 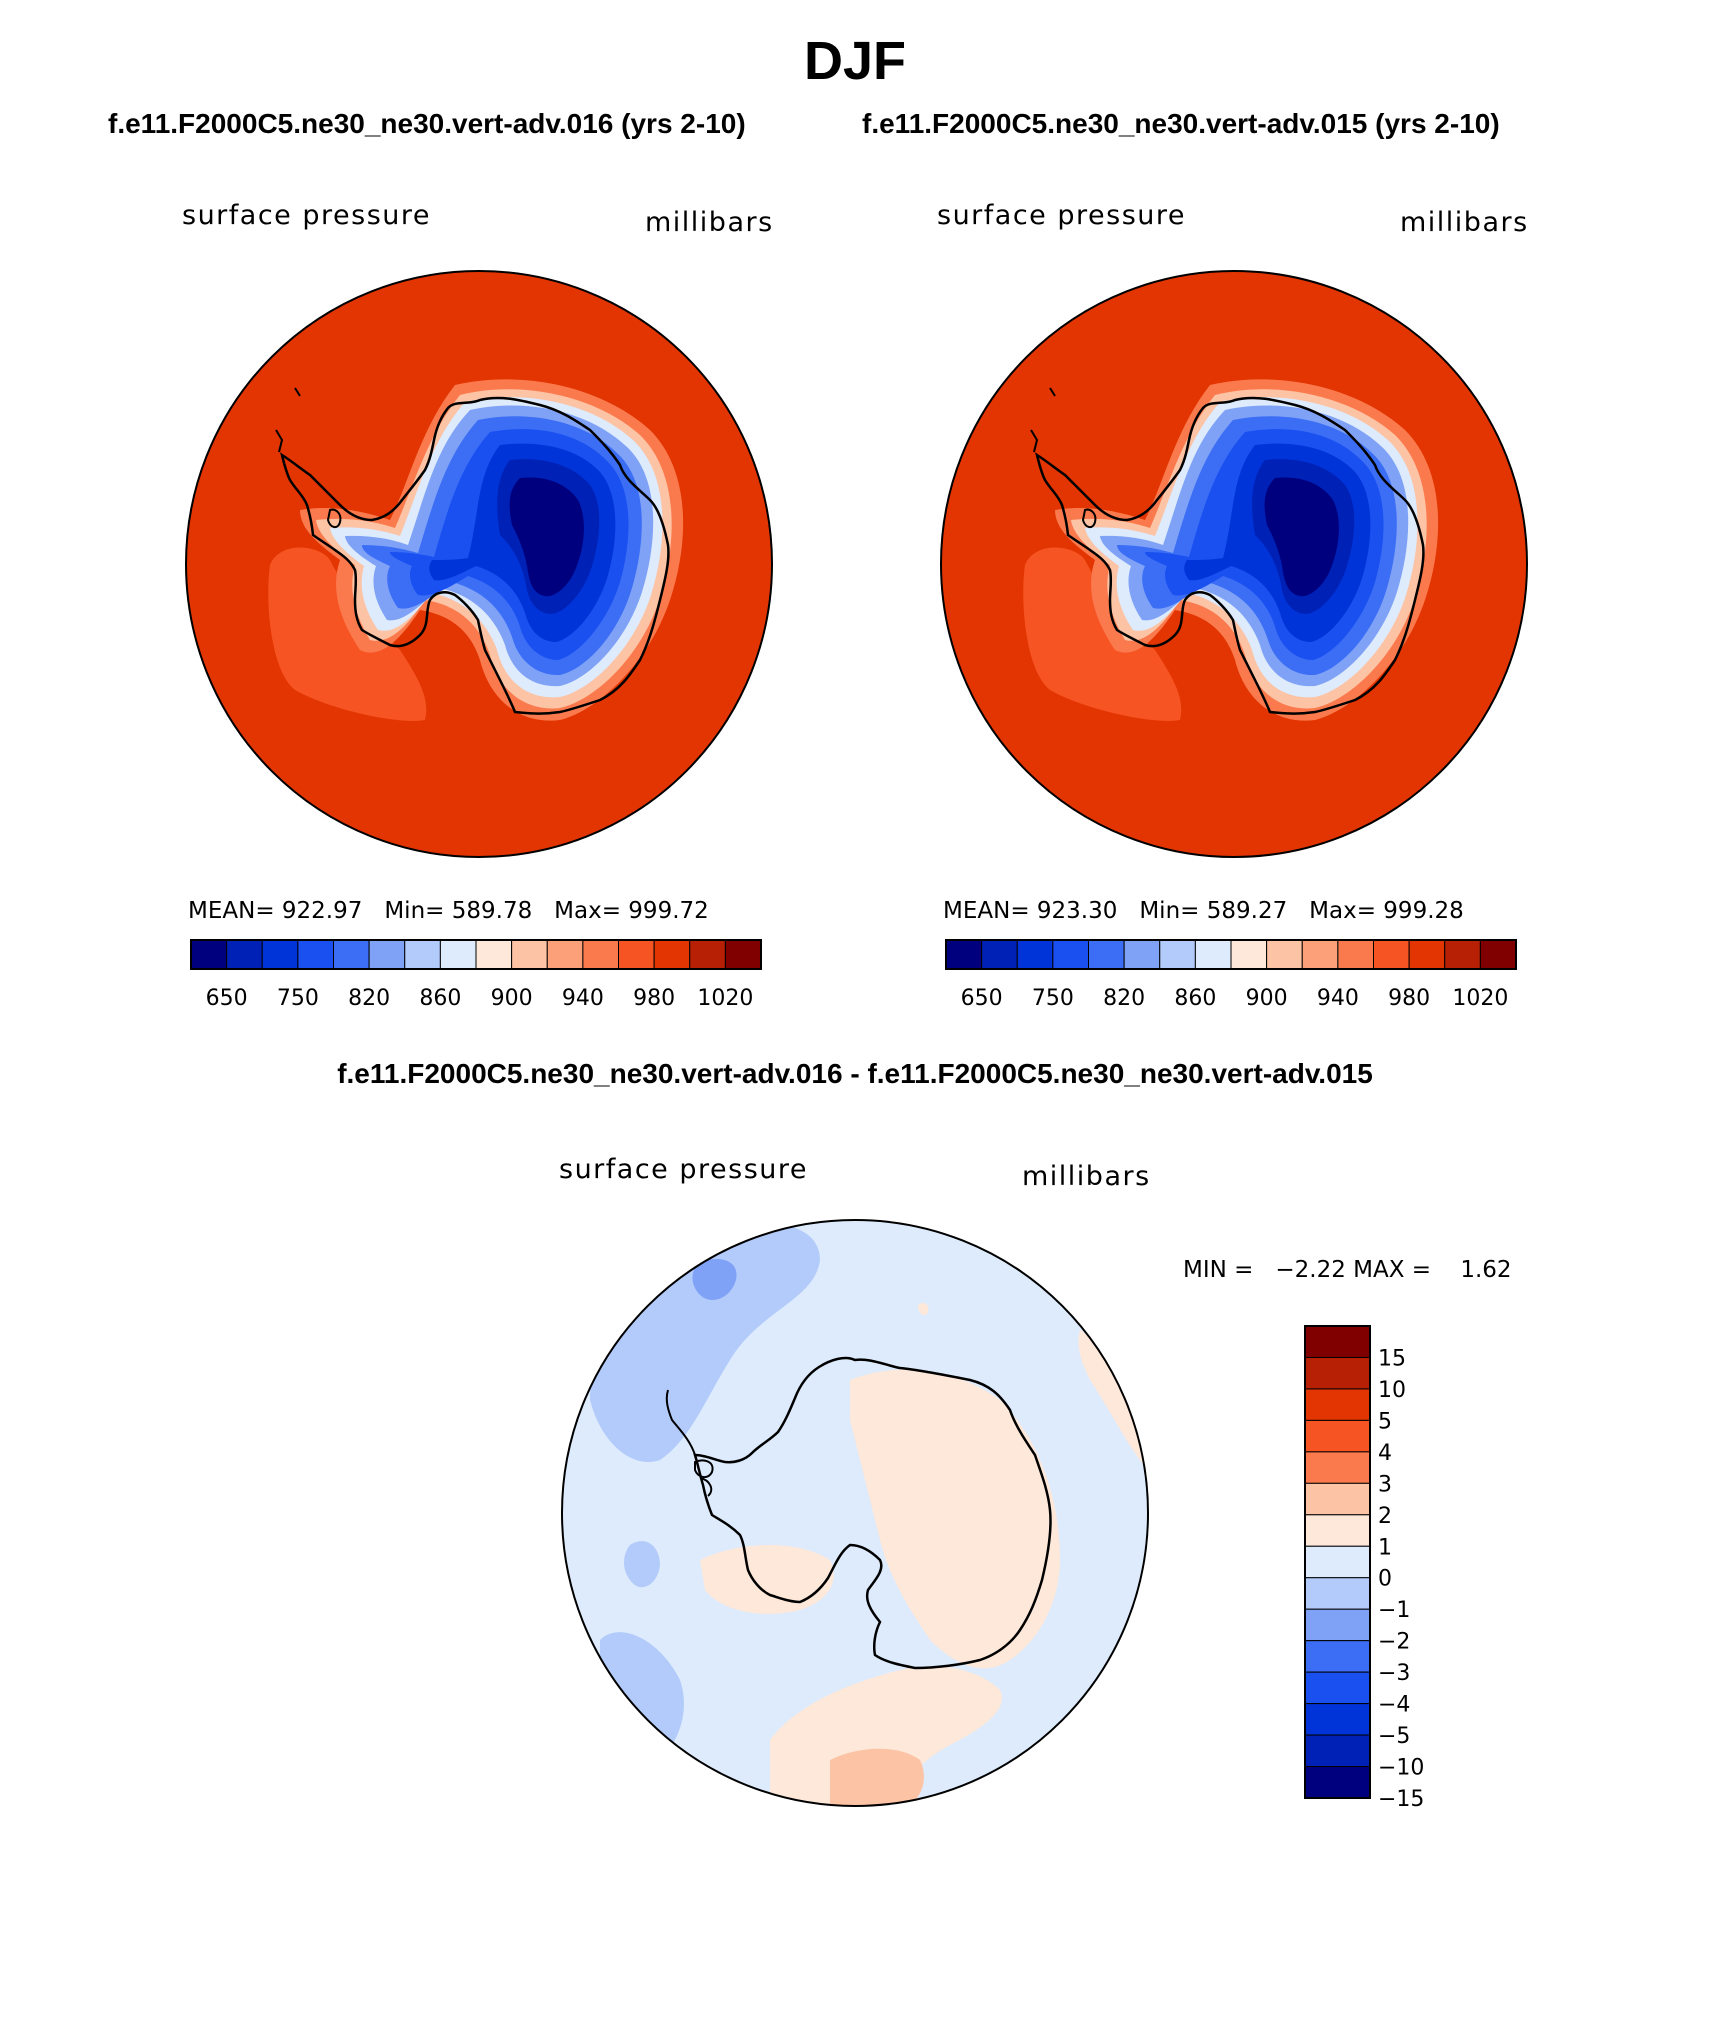 What do you see at coordinates (1392, 1270) in the screenshot?
I see `diff-max-label: MAX =` at bounding box center [1392, 1270].